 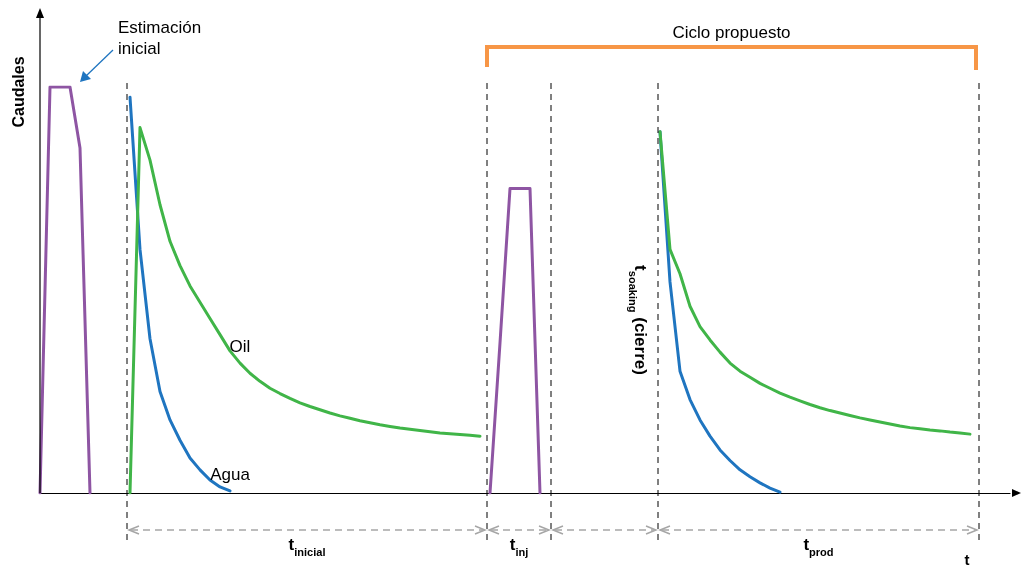 I want to click on y-axis-title: Caudales, so click(x=18, y=92).